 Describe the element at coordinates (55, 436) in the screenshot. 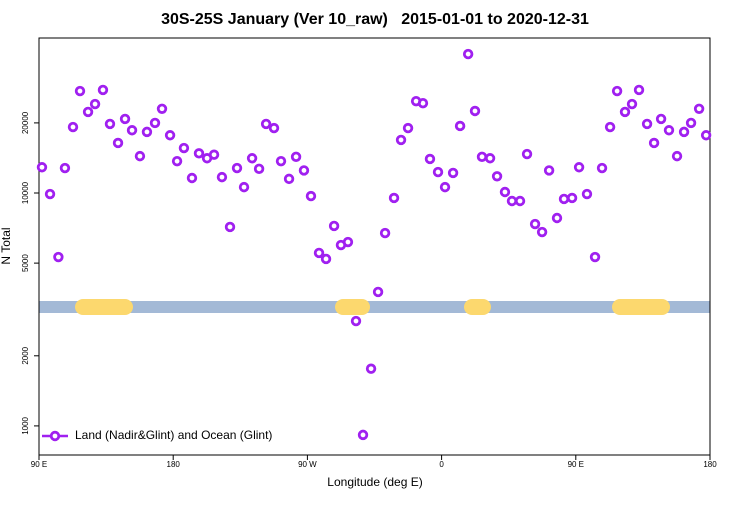

I see `legend-marker` at that location.